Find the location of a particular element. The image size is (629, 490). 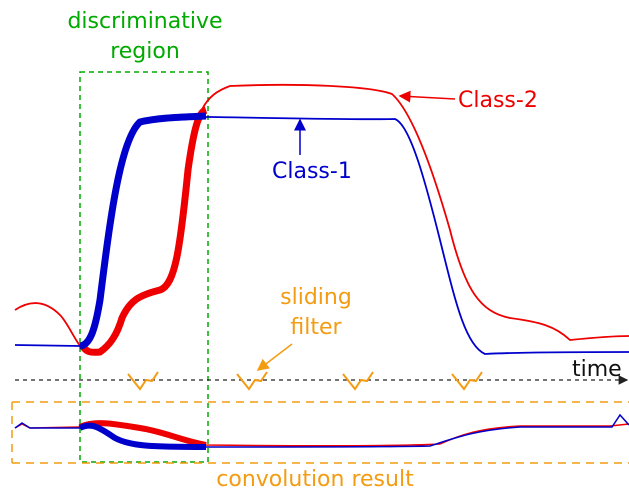

filters is located at coordinates (305, 381).